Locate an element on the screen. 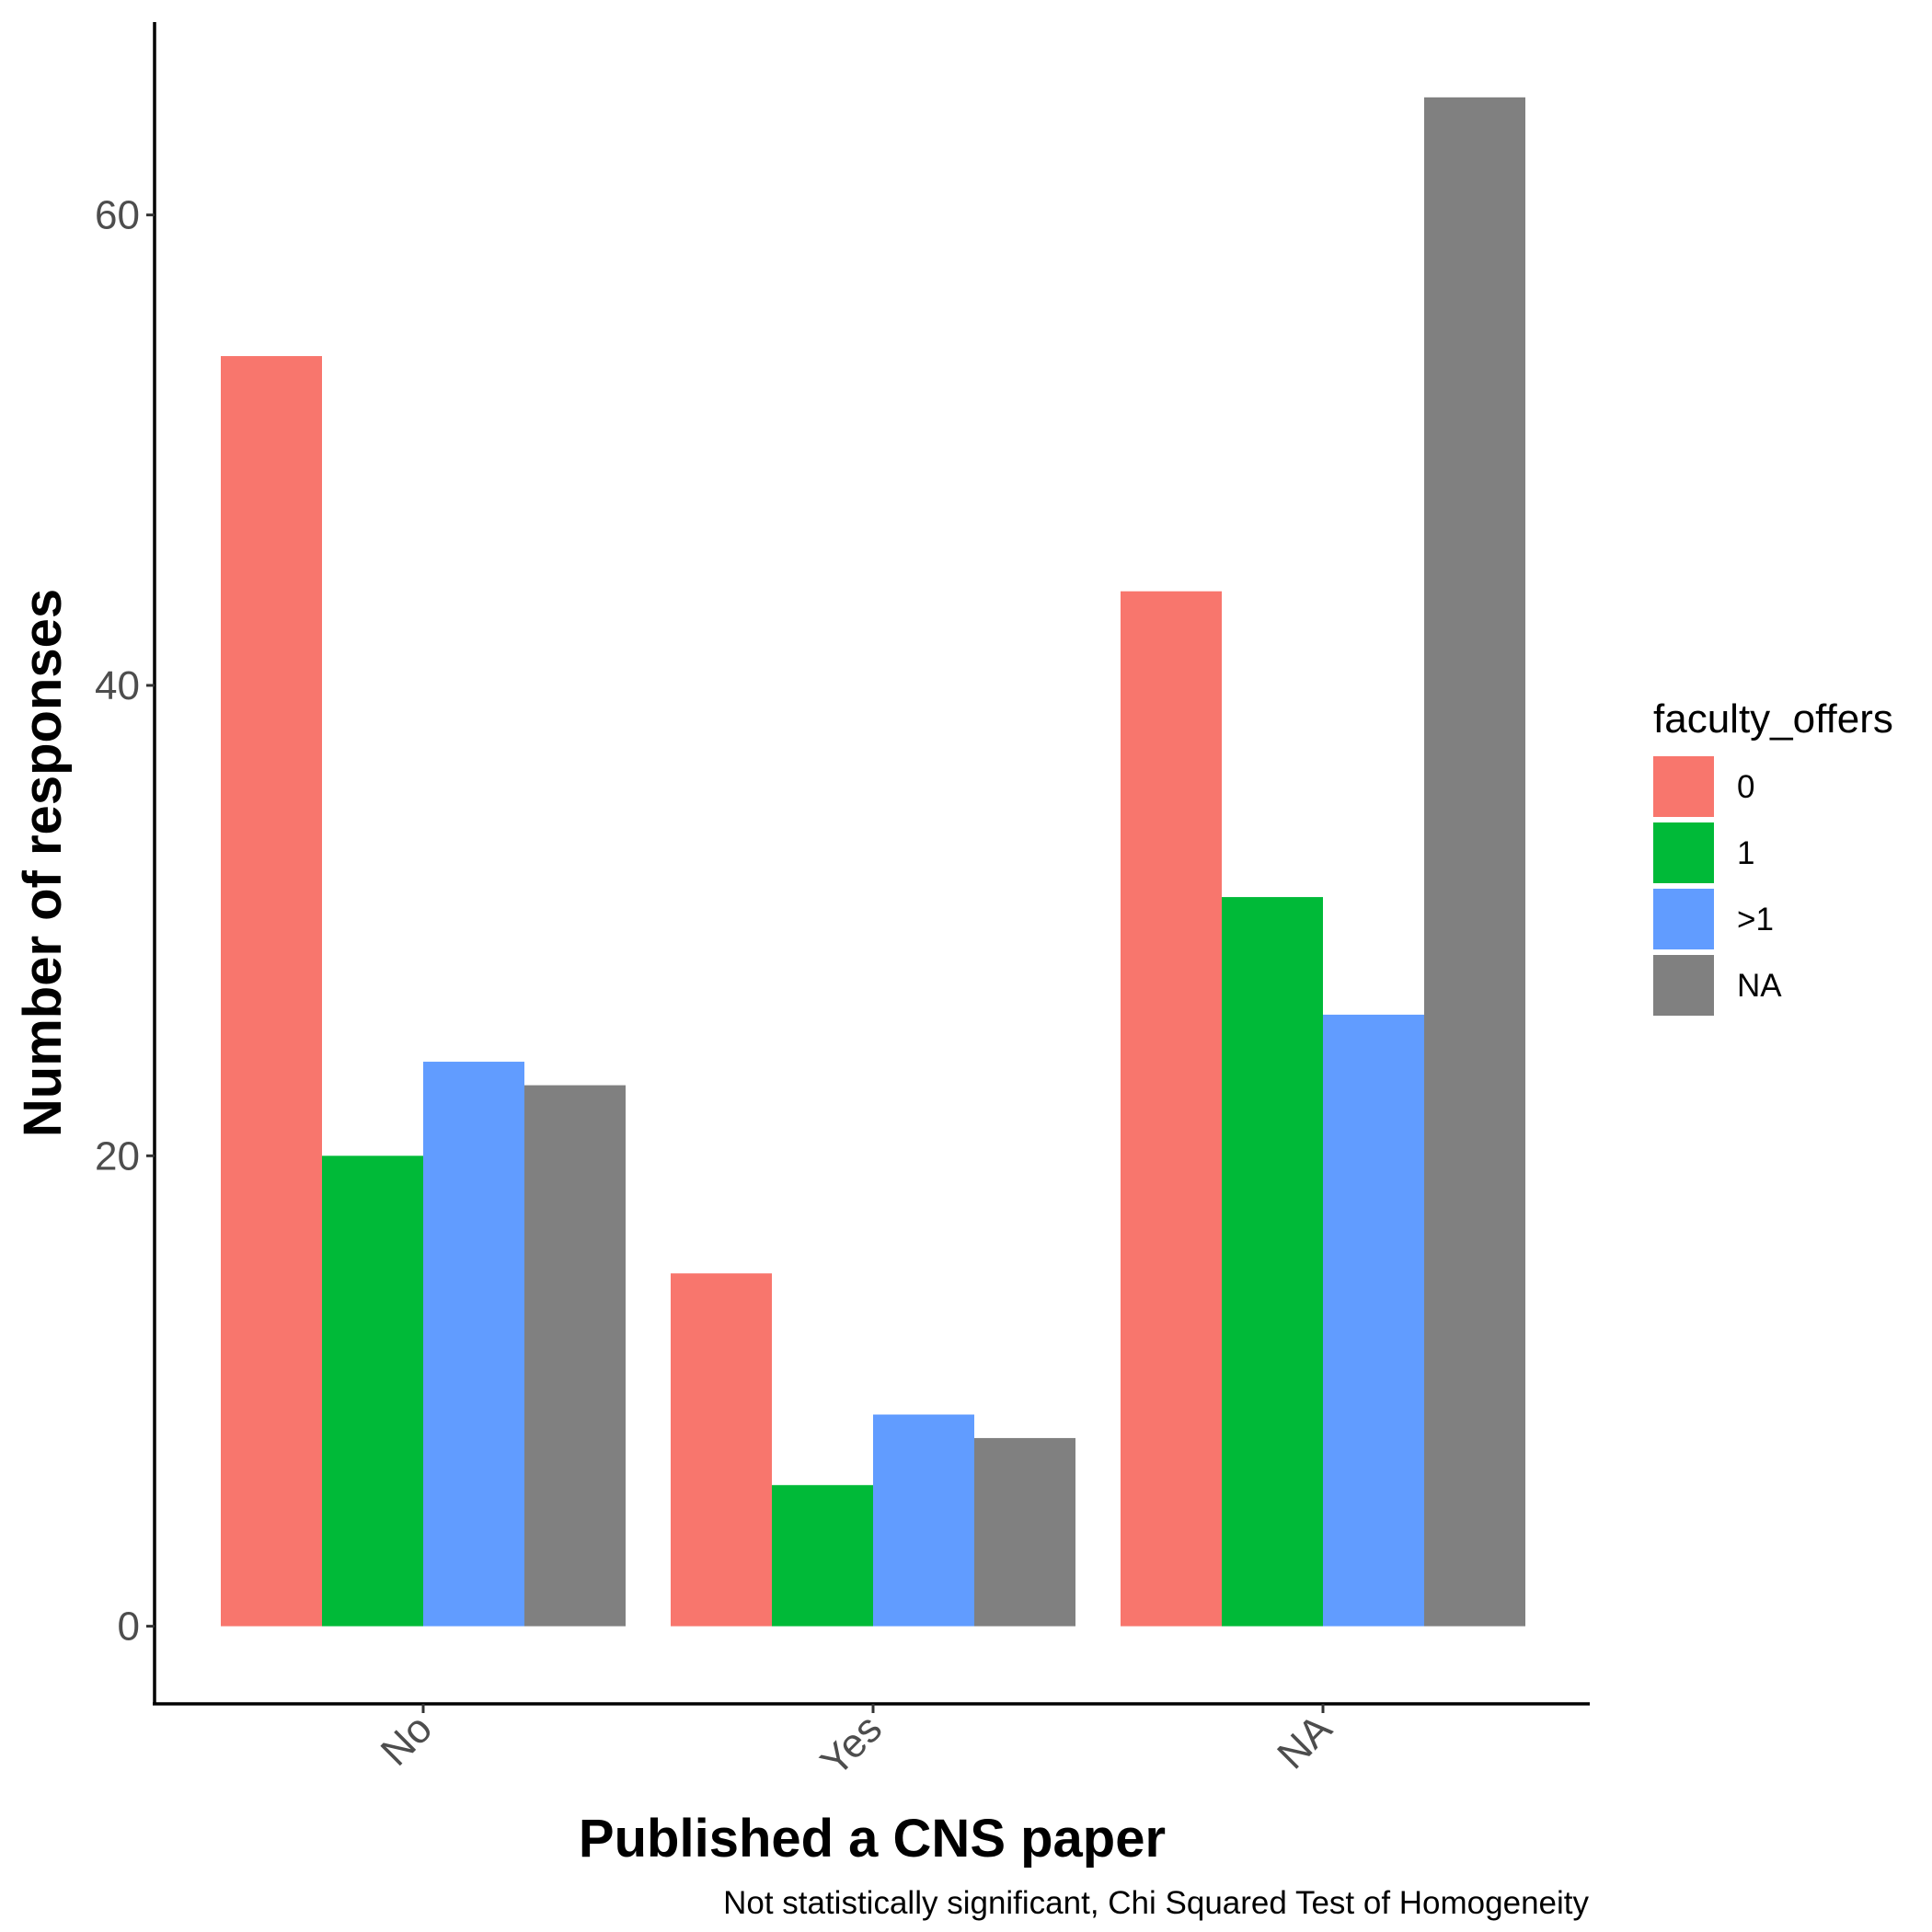 The image size is (1932, 1932). legend-label: >1 is located at coordinates (1755, 919).